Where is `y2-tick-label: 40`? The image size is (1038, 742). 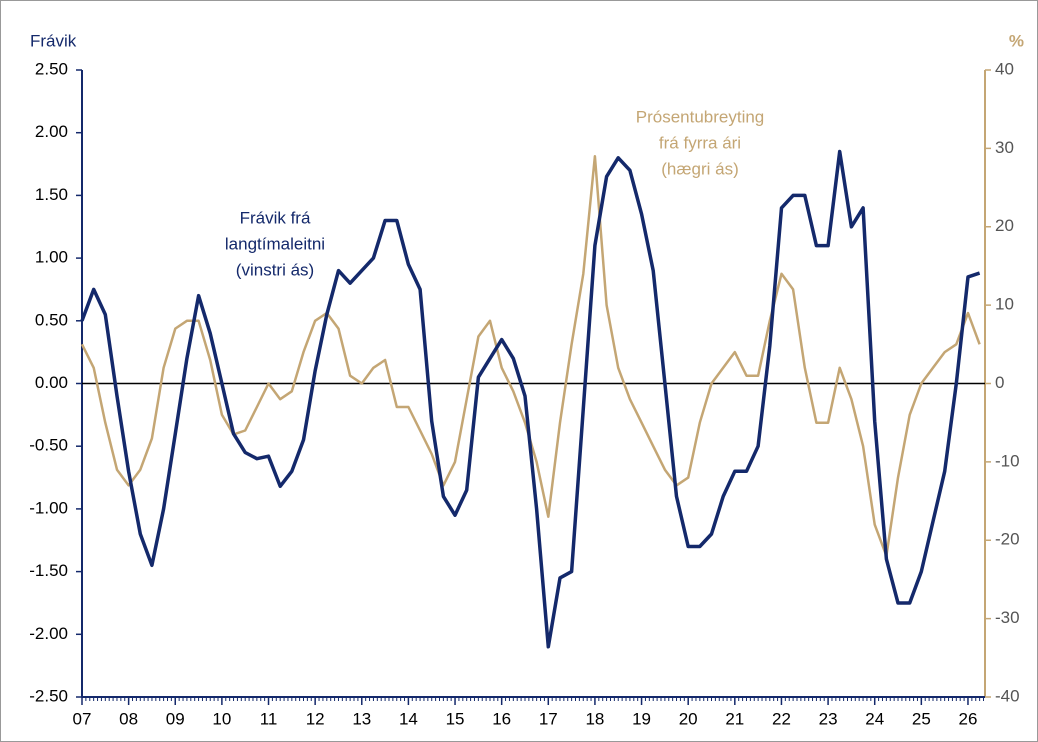 y2-tick-label: 40 is located at coordinates (1004, 68).